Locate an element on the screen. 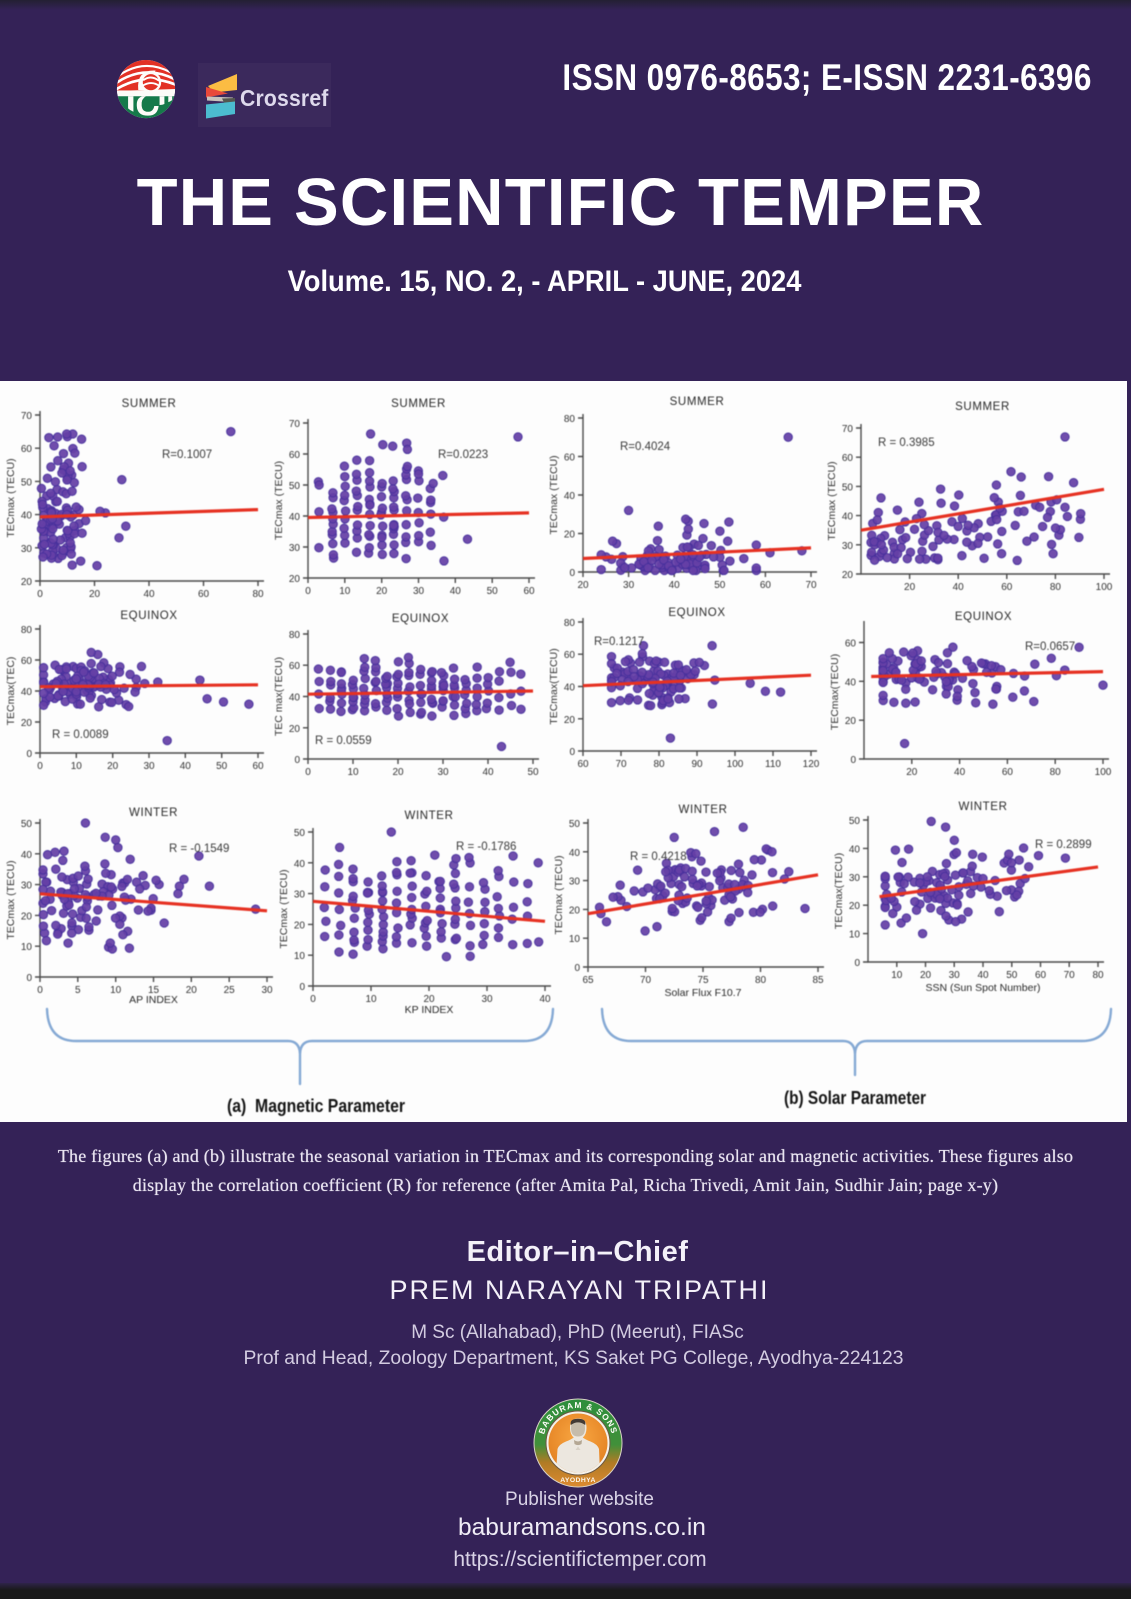 This screenshot has height=1599, width=1131. svg-text: TEC max(TECU) is located at coordinates (279, 696).